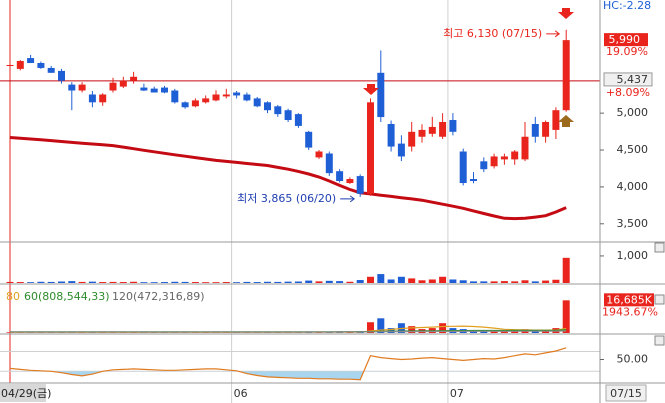 The width and height of the screenshot is (665, 403). I want to click on y-tick-label: 4,000, so click(633, 186).